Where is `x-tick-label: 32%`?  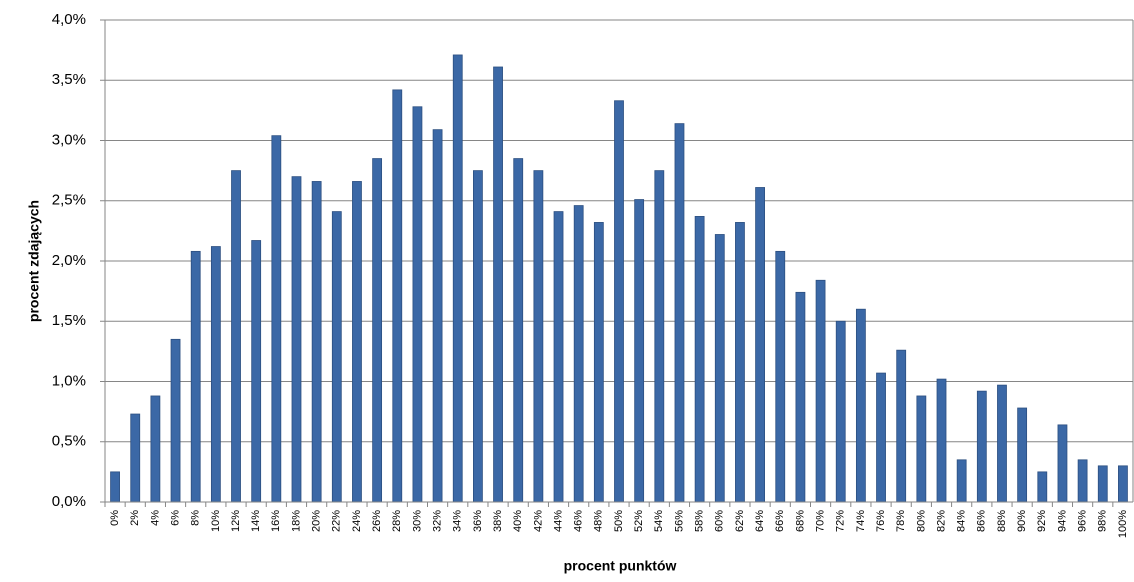 x-tick-label: 32% is located at coordinates (437, 521).